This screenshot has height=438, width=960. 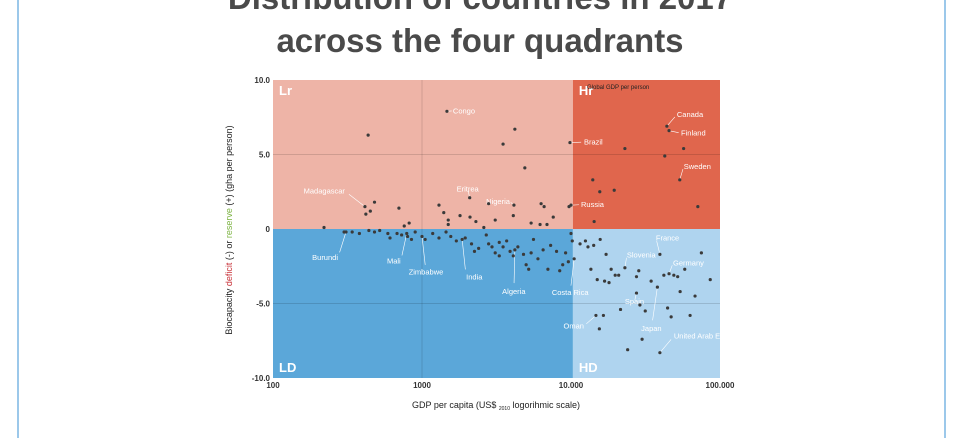 I want to click on point-label: Costa Rica, so click(x=571, y=292).